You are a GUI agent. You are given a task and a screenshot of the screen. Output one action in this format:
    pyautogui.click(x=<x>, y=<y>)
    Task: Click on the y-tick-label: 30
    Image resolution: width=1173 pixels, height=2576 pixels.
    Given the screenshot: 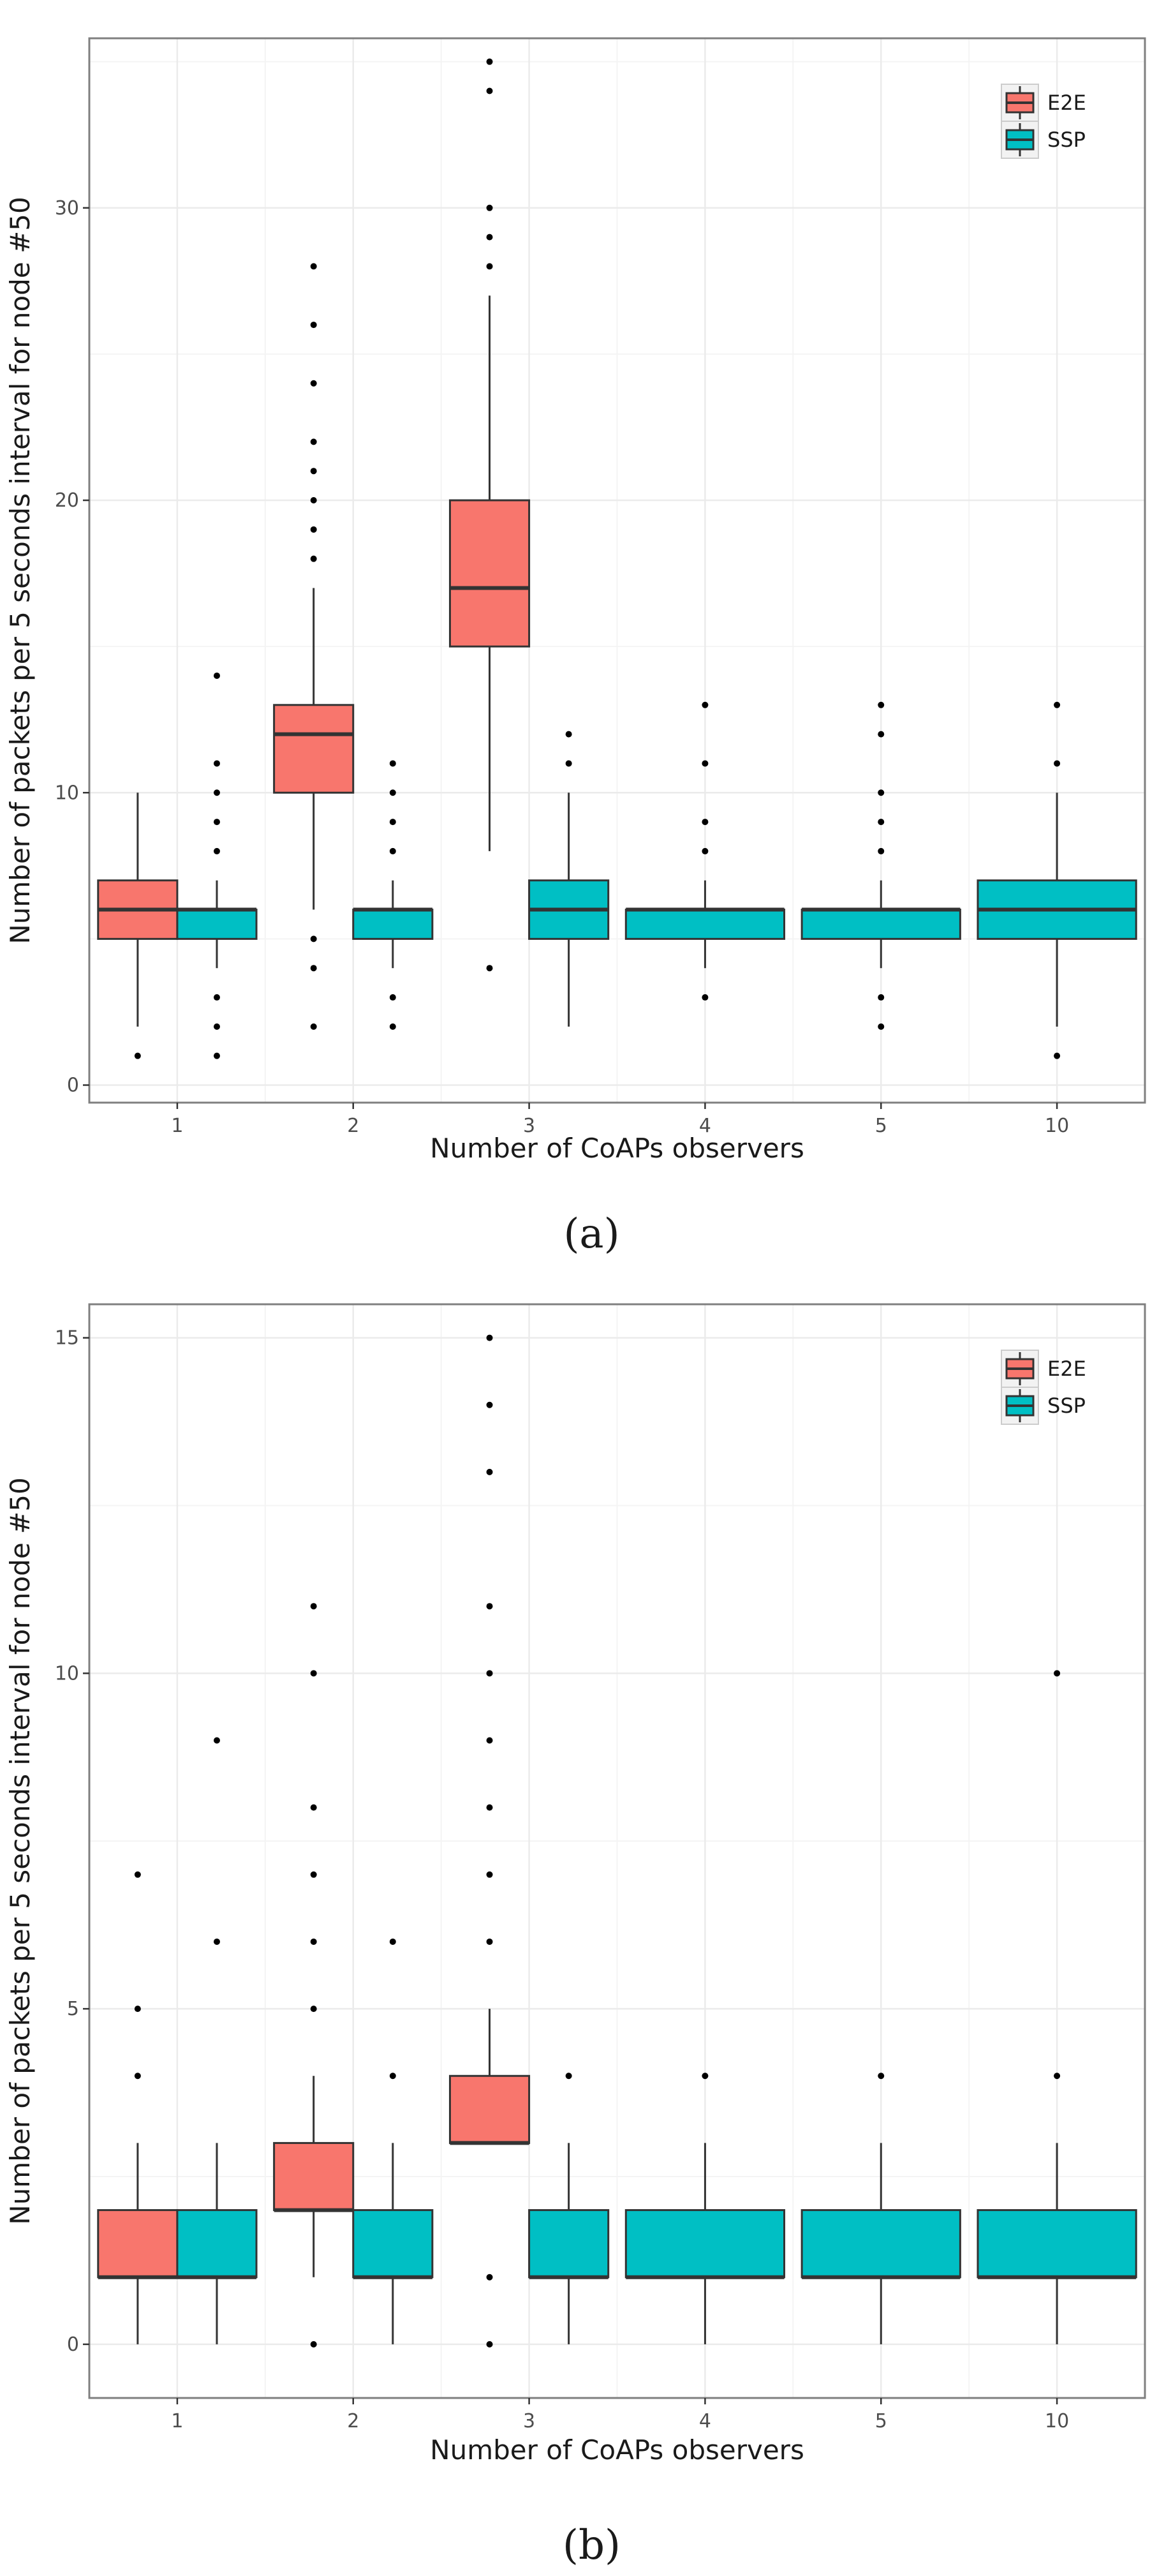 What is the action you would take?
    pyautogui.click(x=67, y=208)
    